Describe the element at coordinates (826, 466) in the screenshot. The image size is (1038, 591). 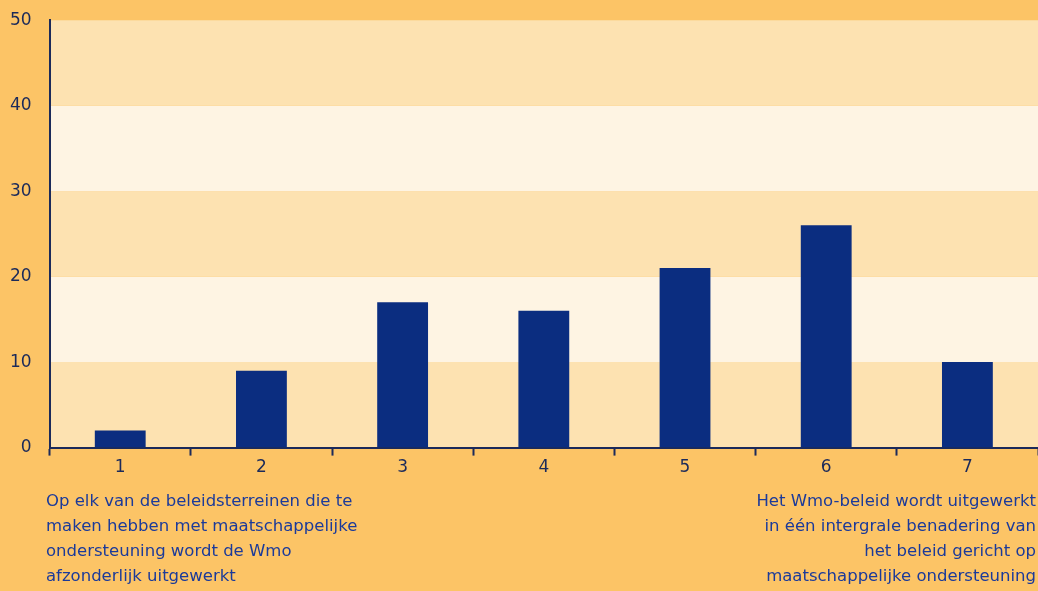
I see `x-tick-label: 6` at that location.